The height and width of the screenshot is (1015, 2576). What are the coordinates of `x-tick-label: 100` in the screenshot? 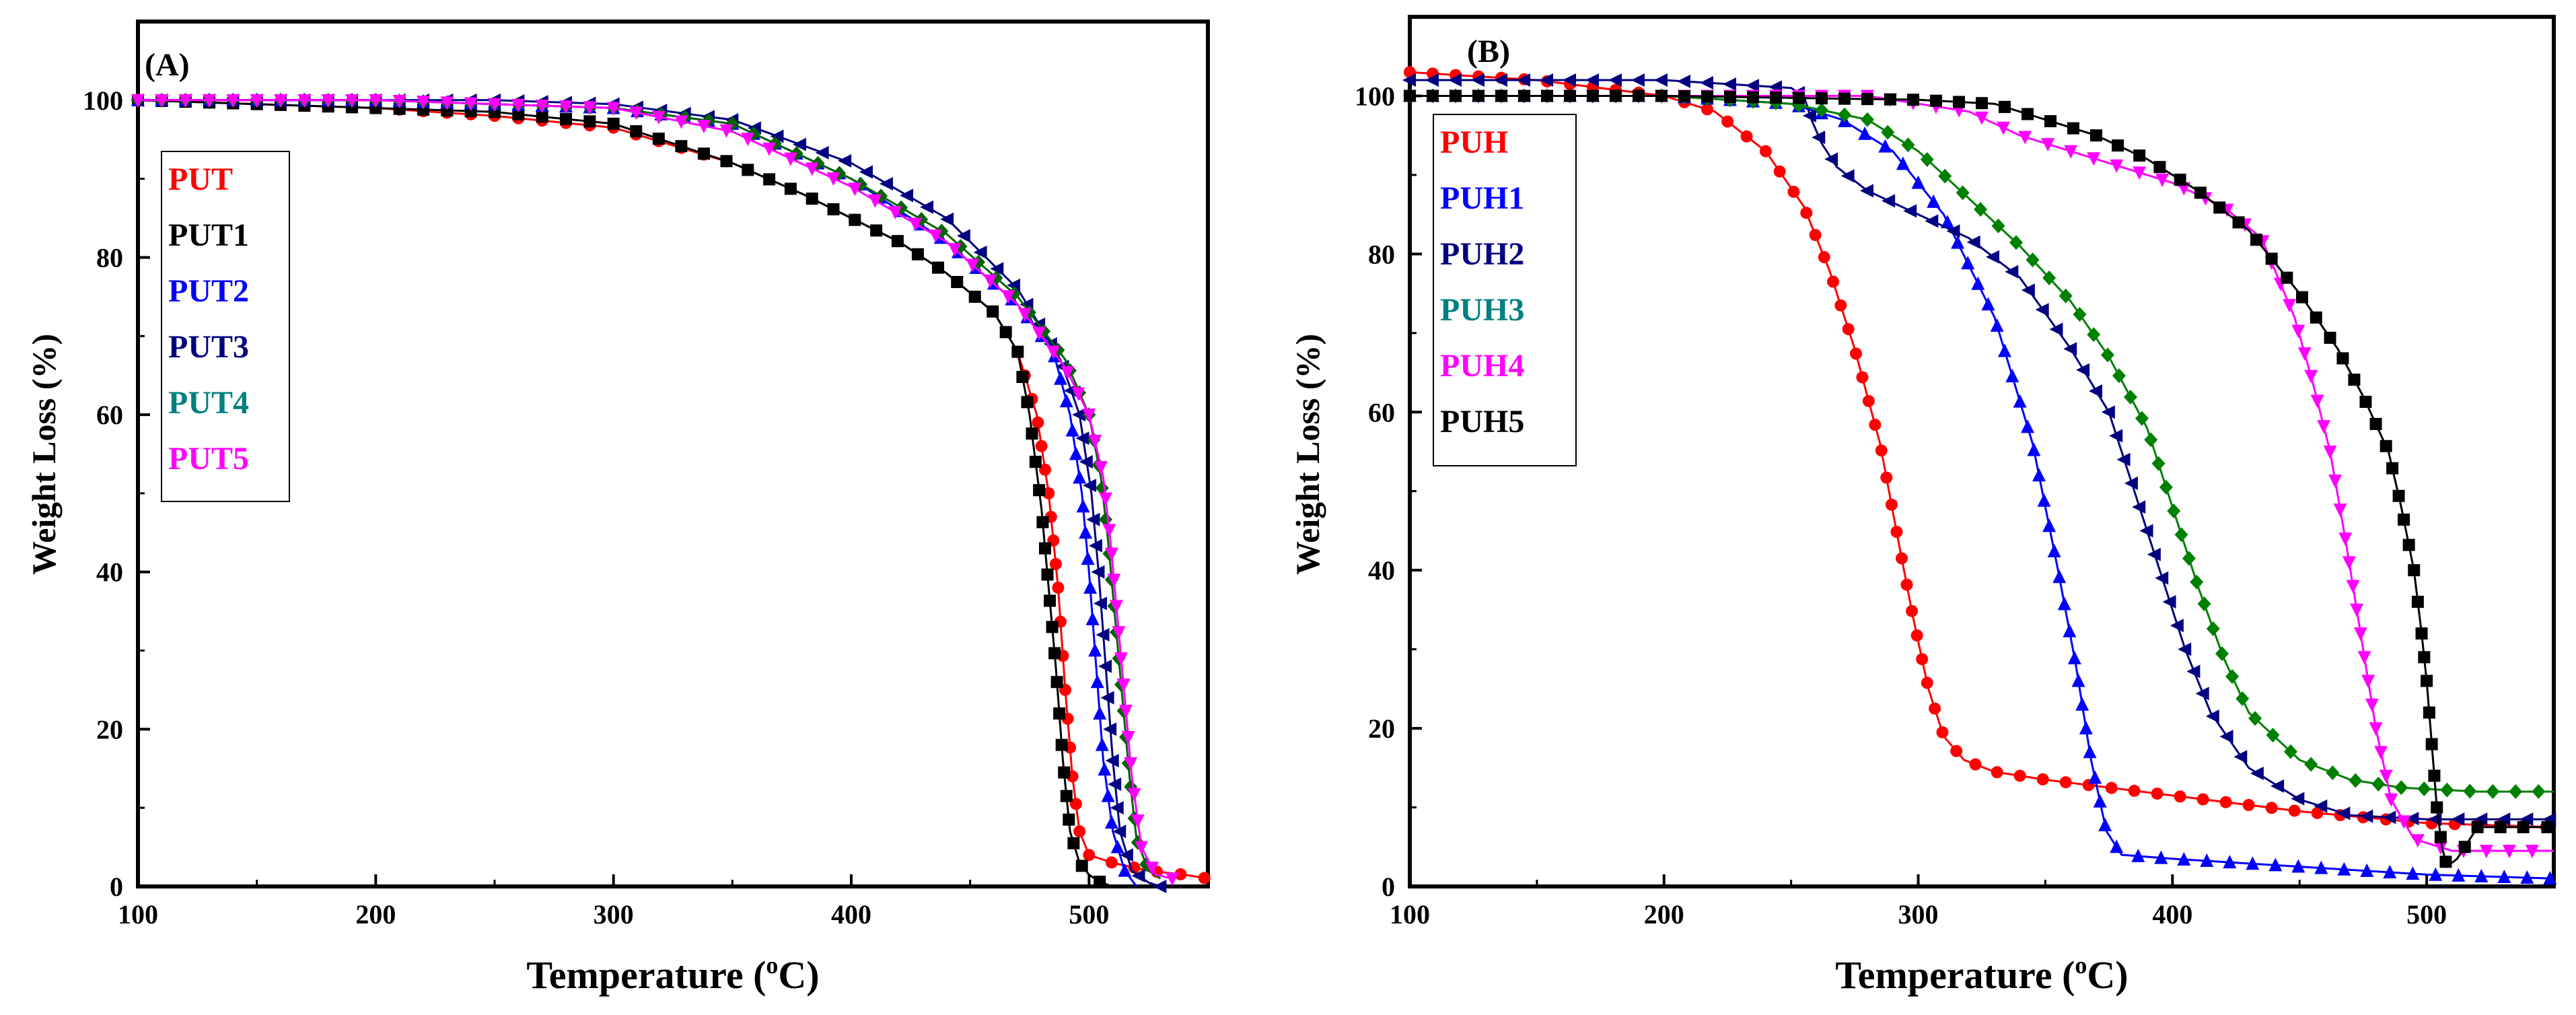 It's located at (1410, 915).